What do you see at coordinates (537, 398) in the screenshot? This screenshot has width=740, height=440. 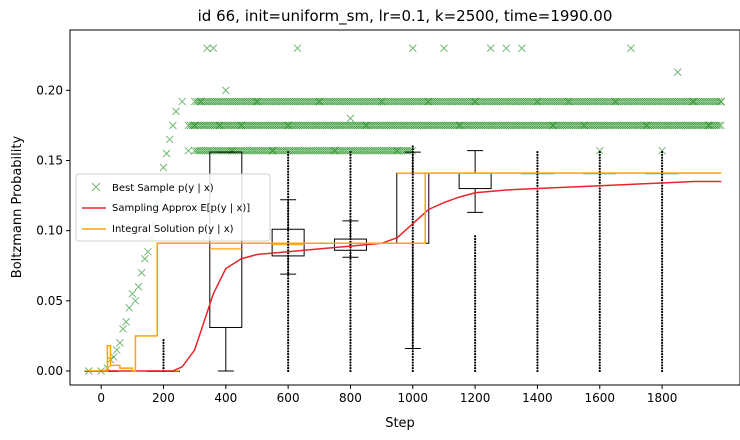 I see `x-tick-label: 1400` at bounding box center [537, 398].